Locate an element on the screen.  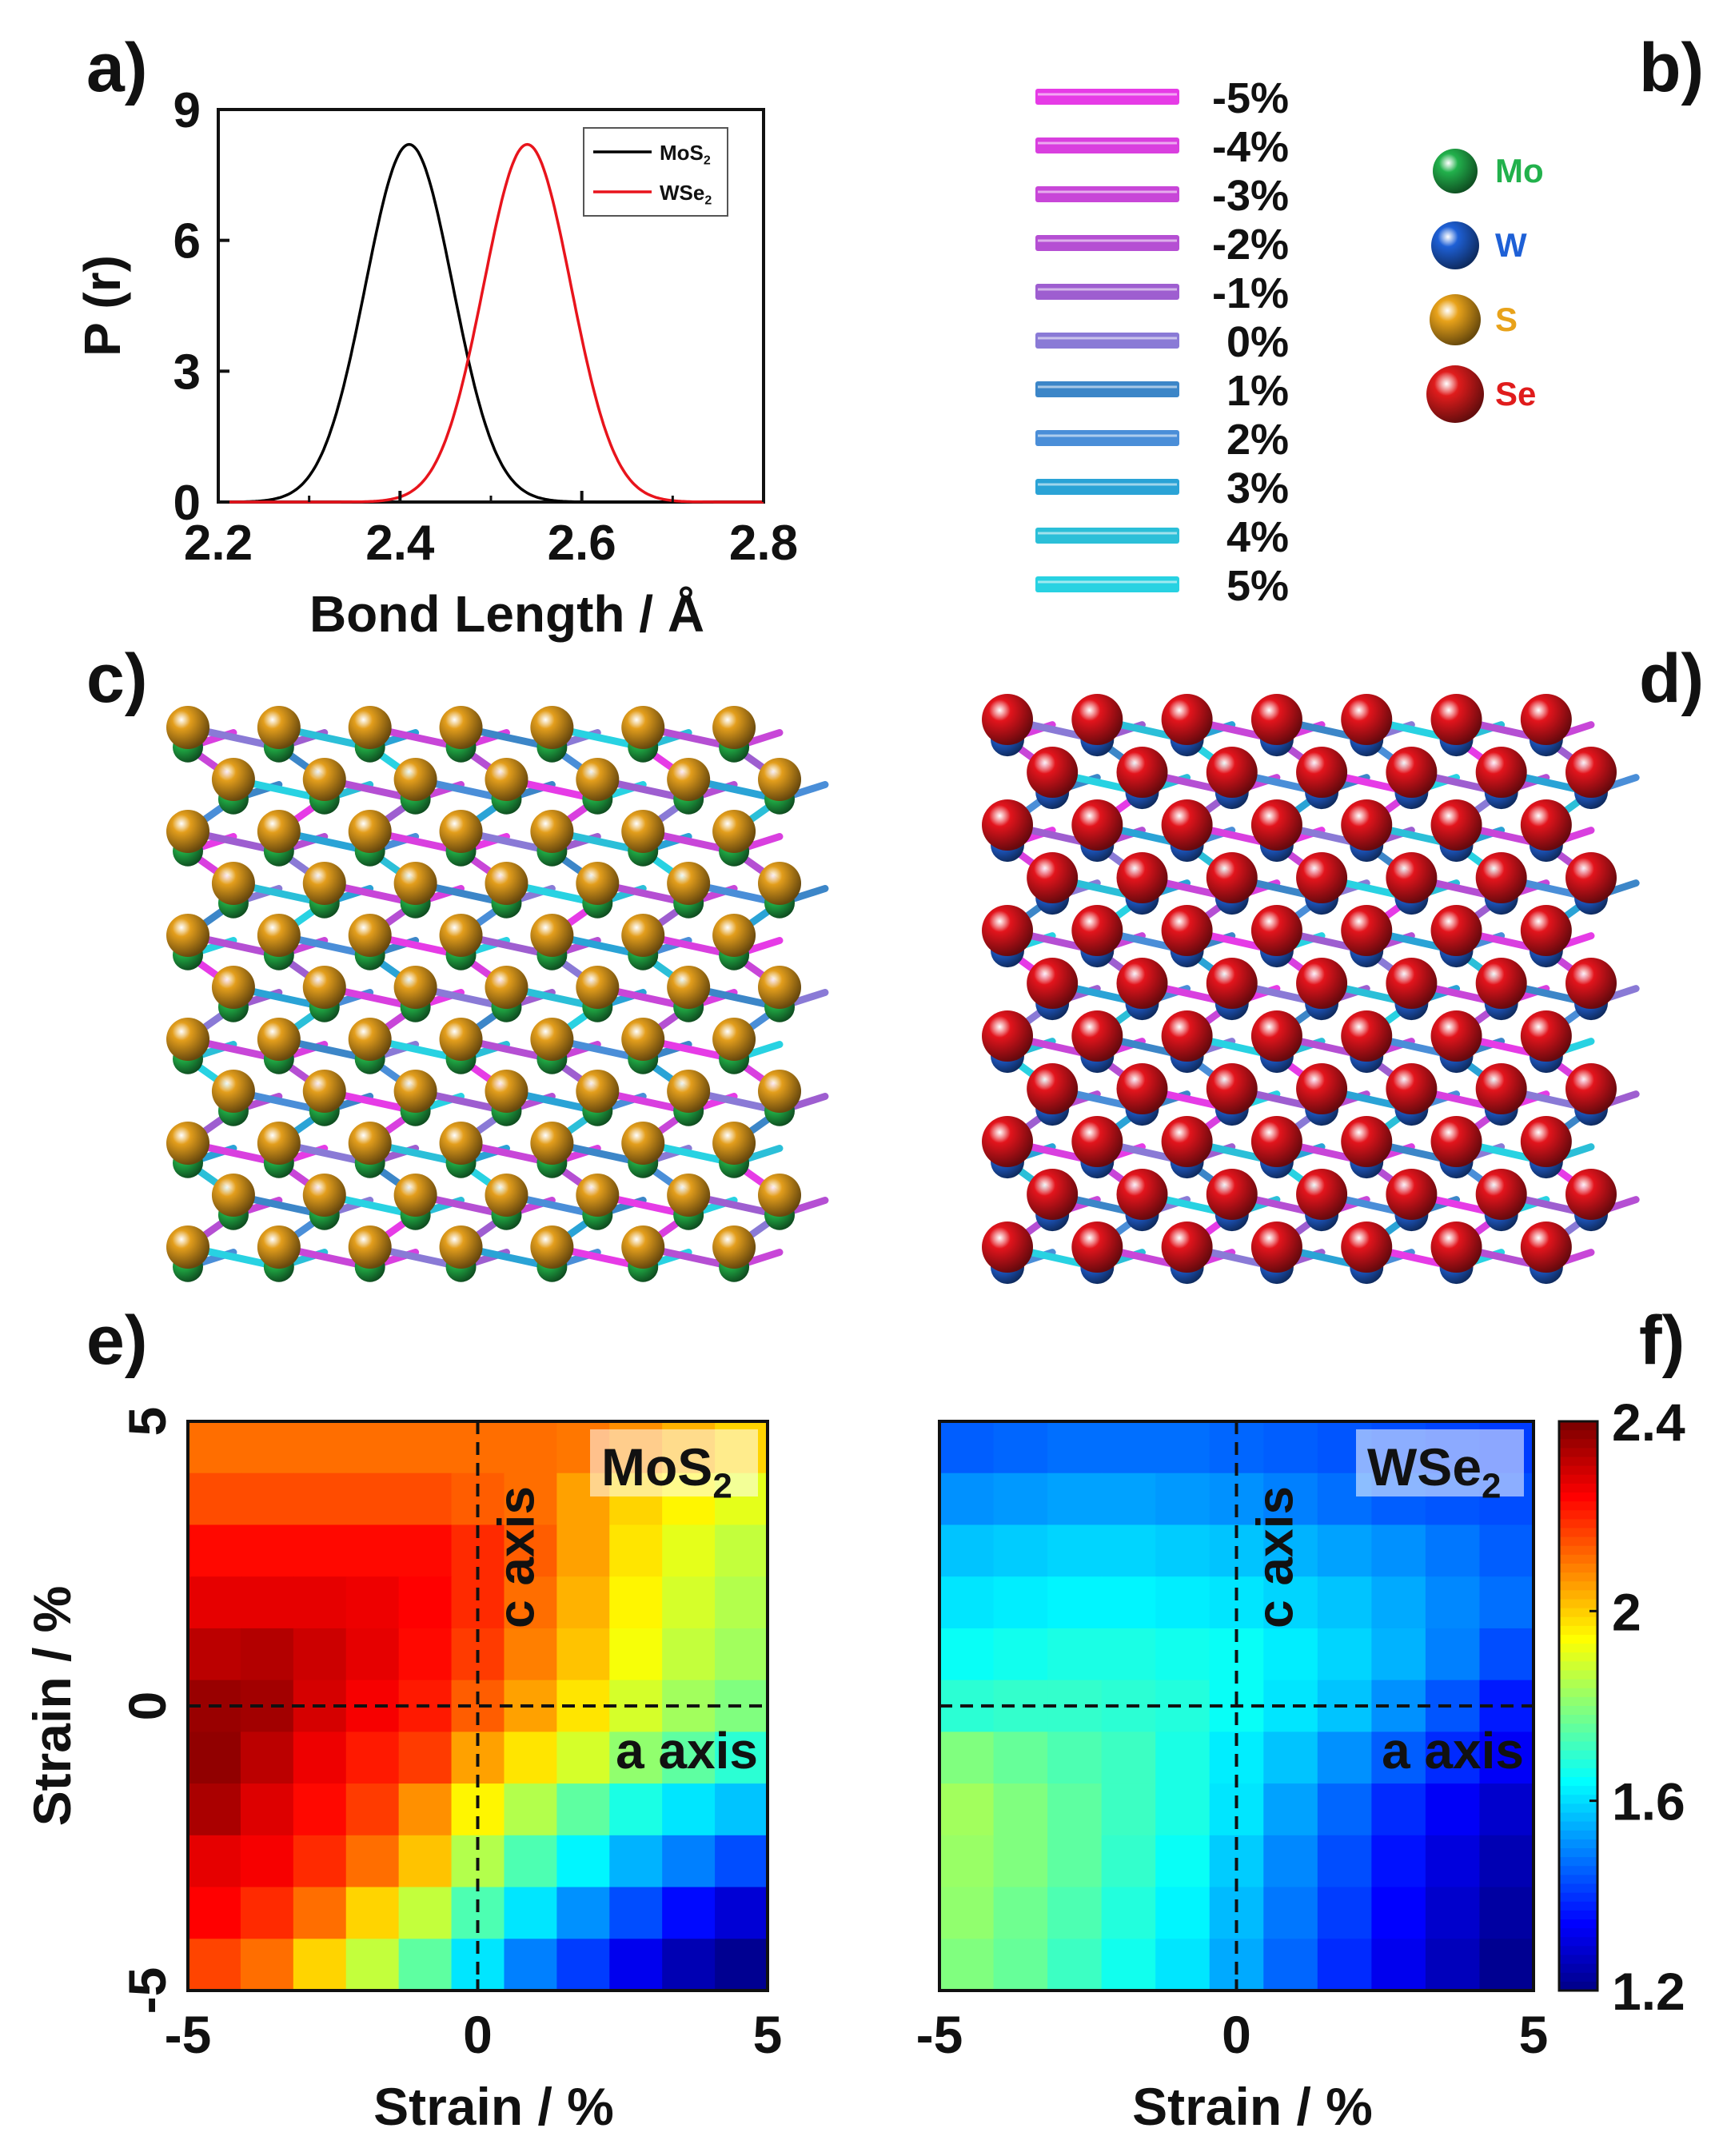
y-tick-label: 9 is located at coordinates (187, 111).